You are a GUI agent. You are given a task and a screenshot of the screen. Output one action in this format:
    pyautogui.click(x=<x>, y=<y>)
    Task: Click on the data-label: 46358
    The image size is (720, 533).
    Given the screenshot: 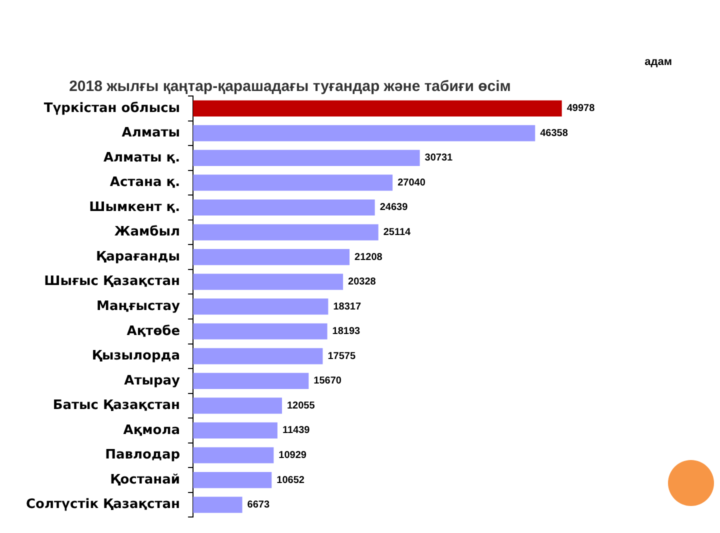 What is the action you would take?
    pyautogui.click(x=554, y=133)
    